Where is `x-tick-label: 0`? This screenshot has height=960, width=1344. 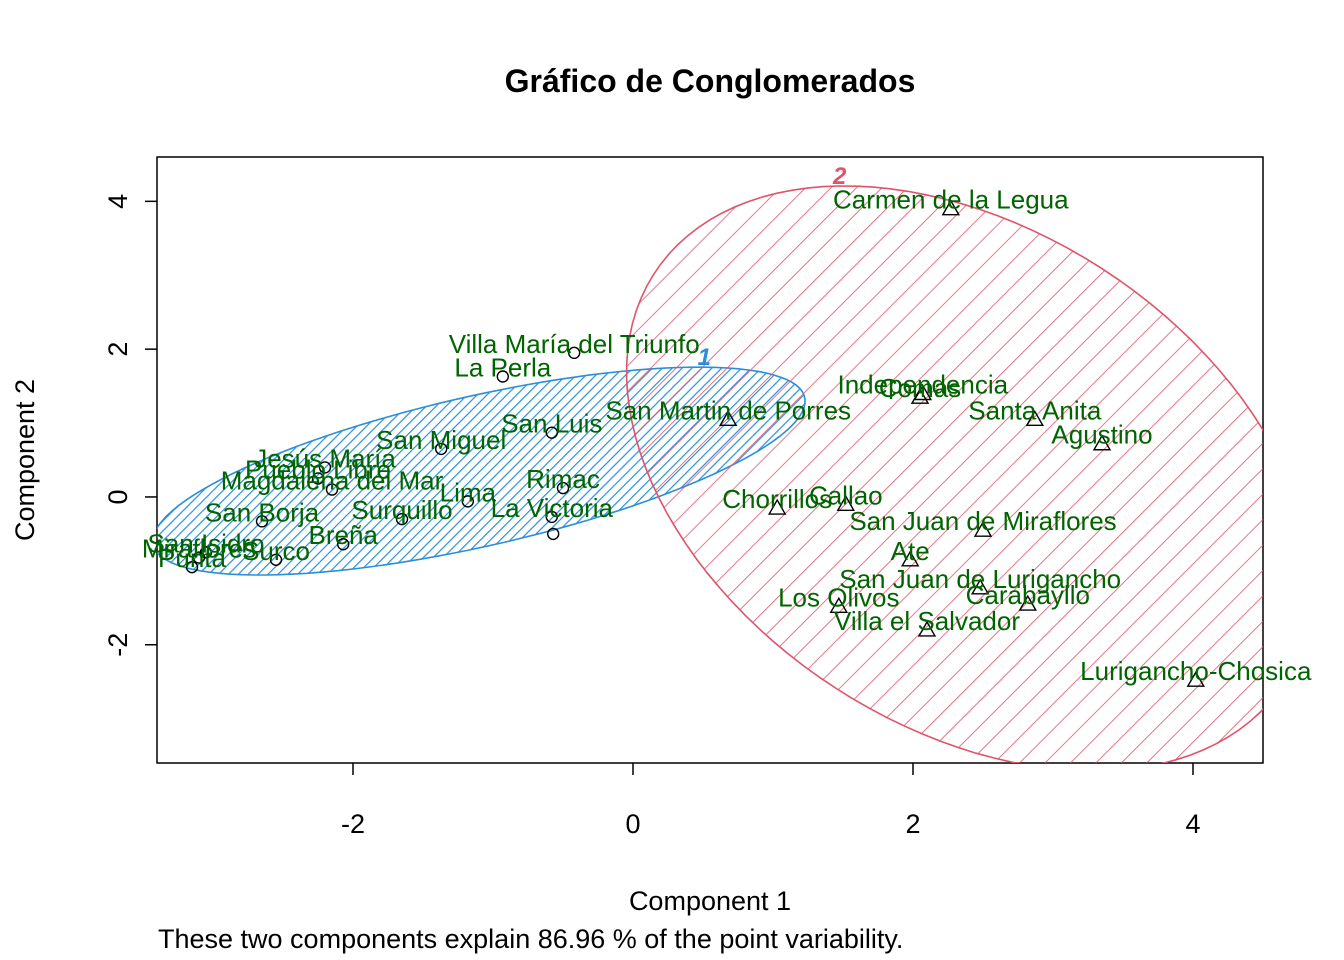 x-tick-label: 0 is located at coordinates (632, 824).